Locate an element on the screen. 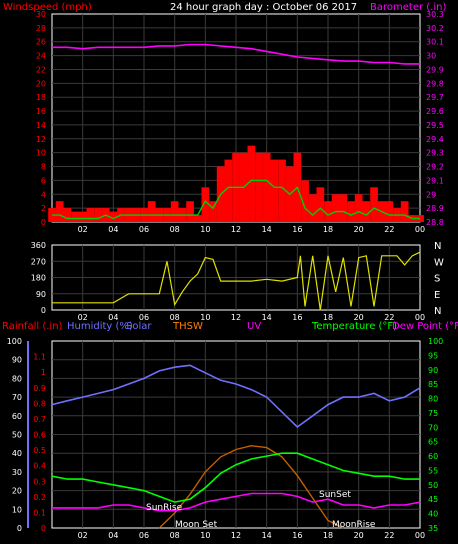  temperature-line is located at coordinates (235, 477).